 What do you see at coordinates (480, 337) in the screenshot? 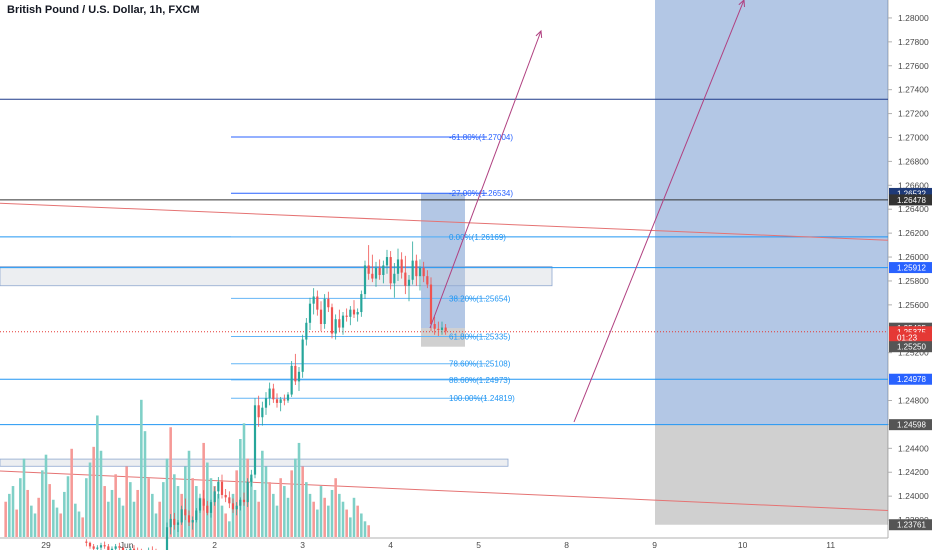
I see `fib-level-label: 61.80%(1.25335)` at bounding box center [480, 337].